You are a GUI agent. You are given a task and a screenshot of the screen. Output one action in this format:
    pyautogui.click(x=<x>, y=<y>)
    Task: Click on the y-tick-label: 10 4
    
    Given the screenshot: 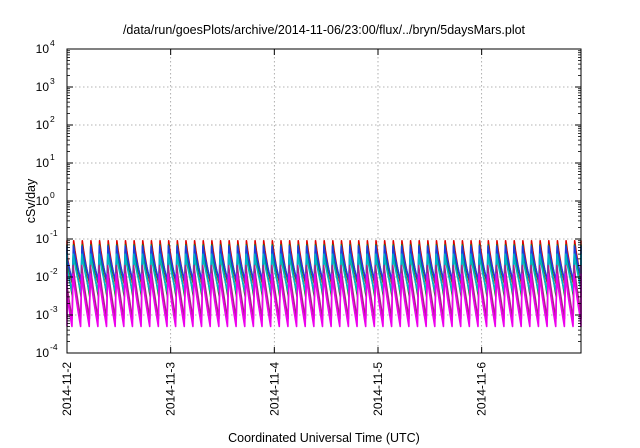 What is the action you would take?
    pyautogui.click(x=45, y=47)
    